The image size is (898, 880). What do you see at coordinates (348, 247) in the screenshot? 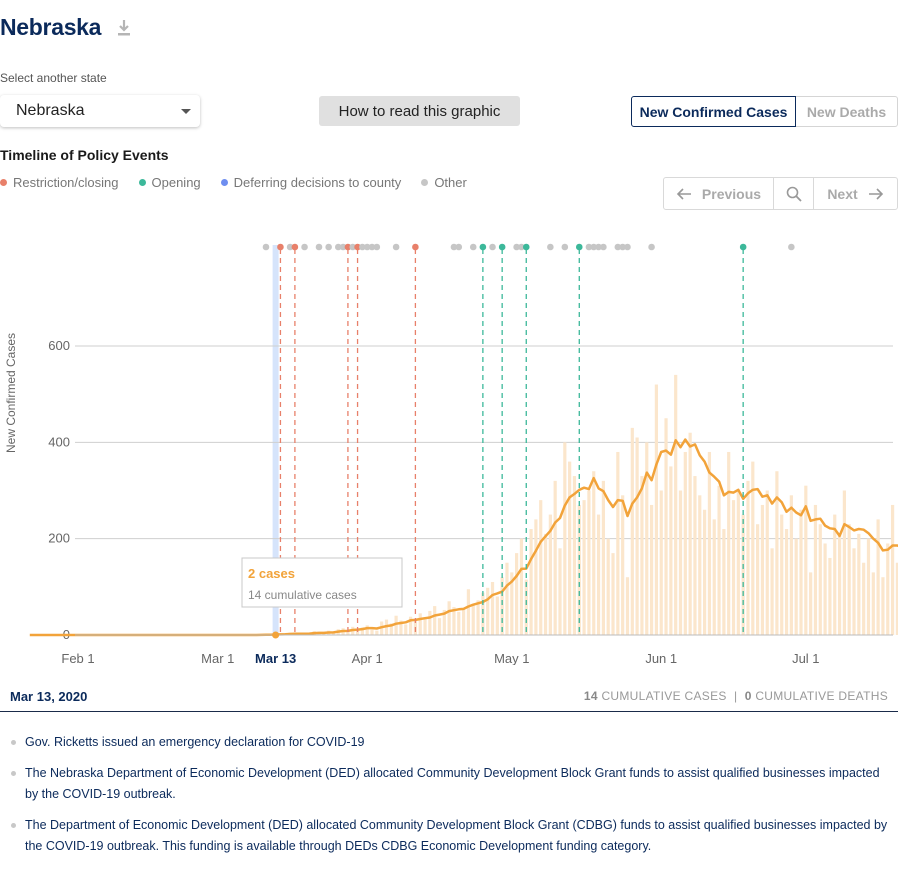
I see `event-dot-restriction` at bounding box center [348, 247].